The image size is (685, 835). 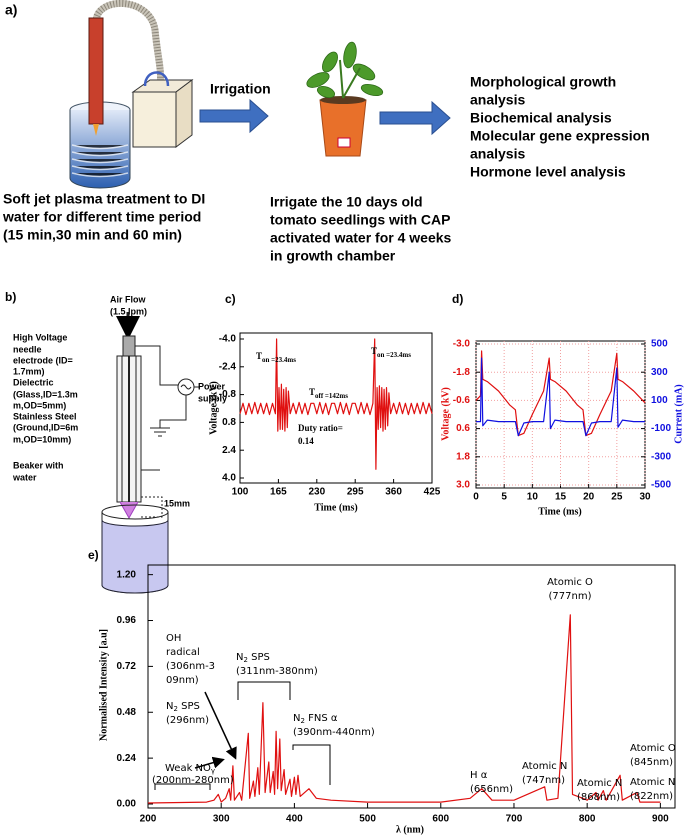 What do you see at coordinates (661, 456) in the screenshot?
I see `y-tick-label: -300` at bounding box center [661, 456].